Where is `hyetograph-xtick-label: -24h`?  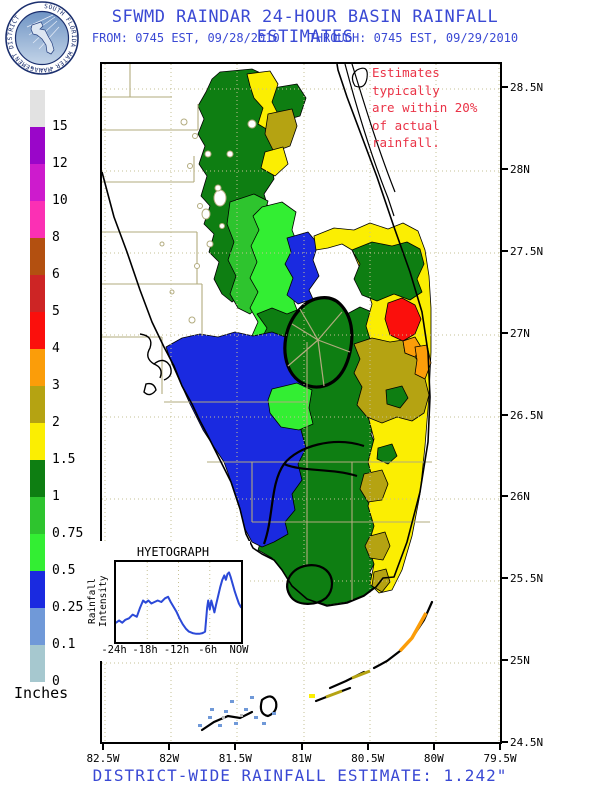 hyetograph-xtick-label: -24h is located at coordinates (114, 650).